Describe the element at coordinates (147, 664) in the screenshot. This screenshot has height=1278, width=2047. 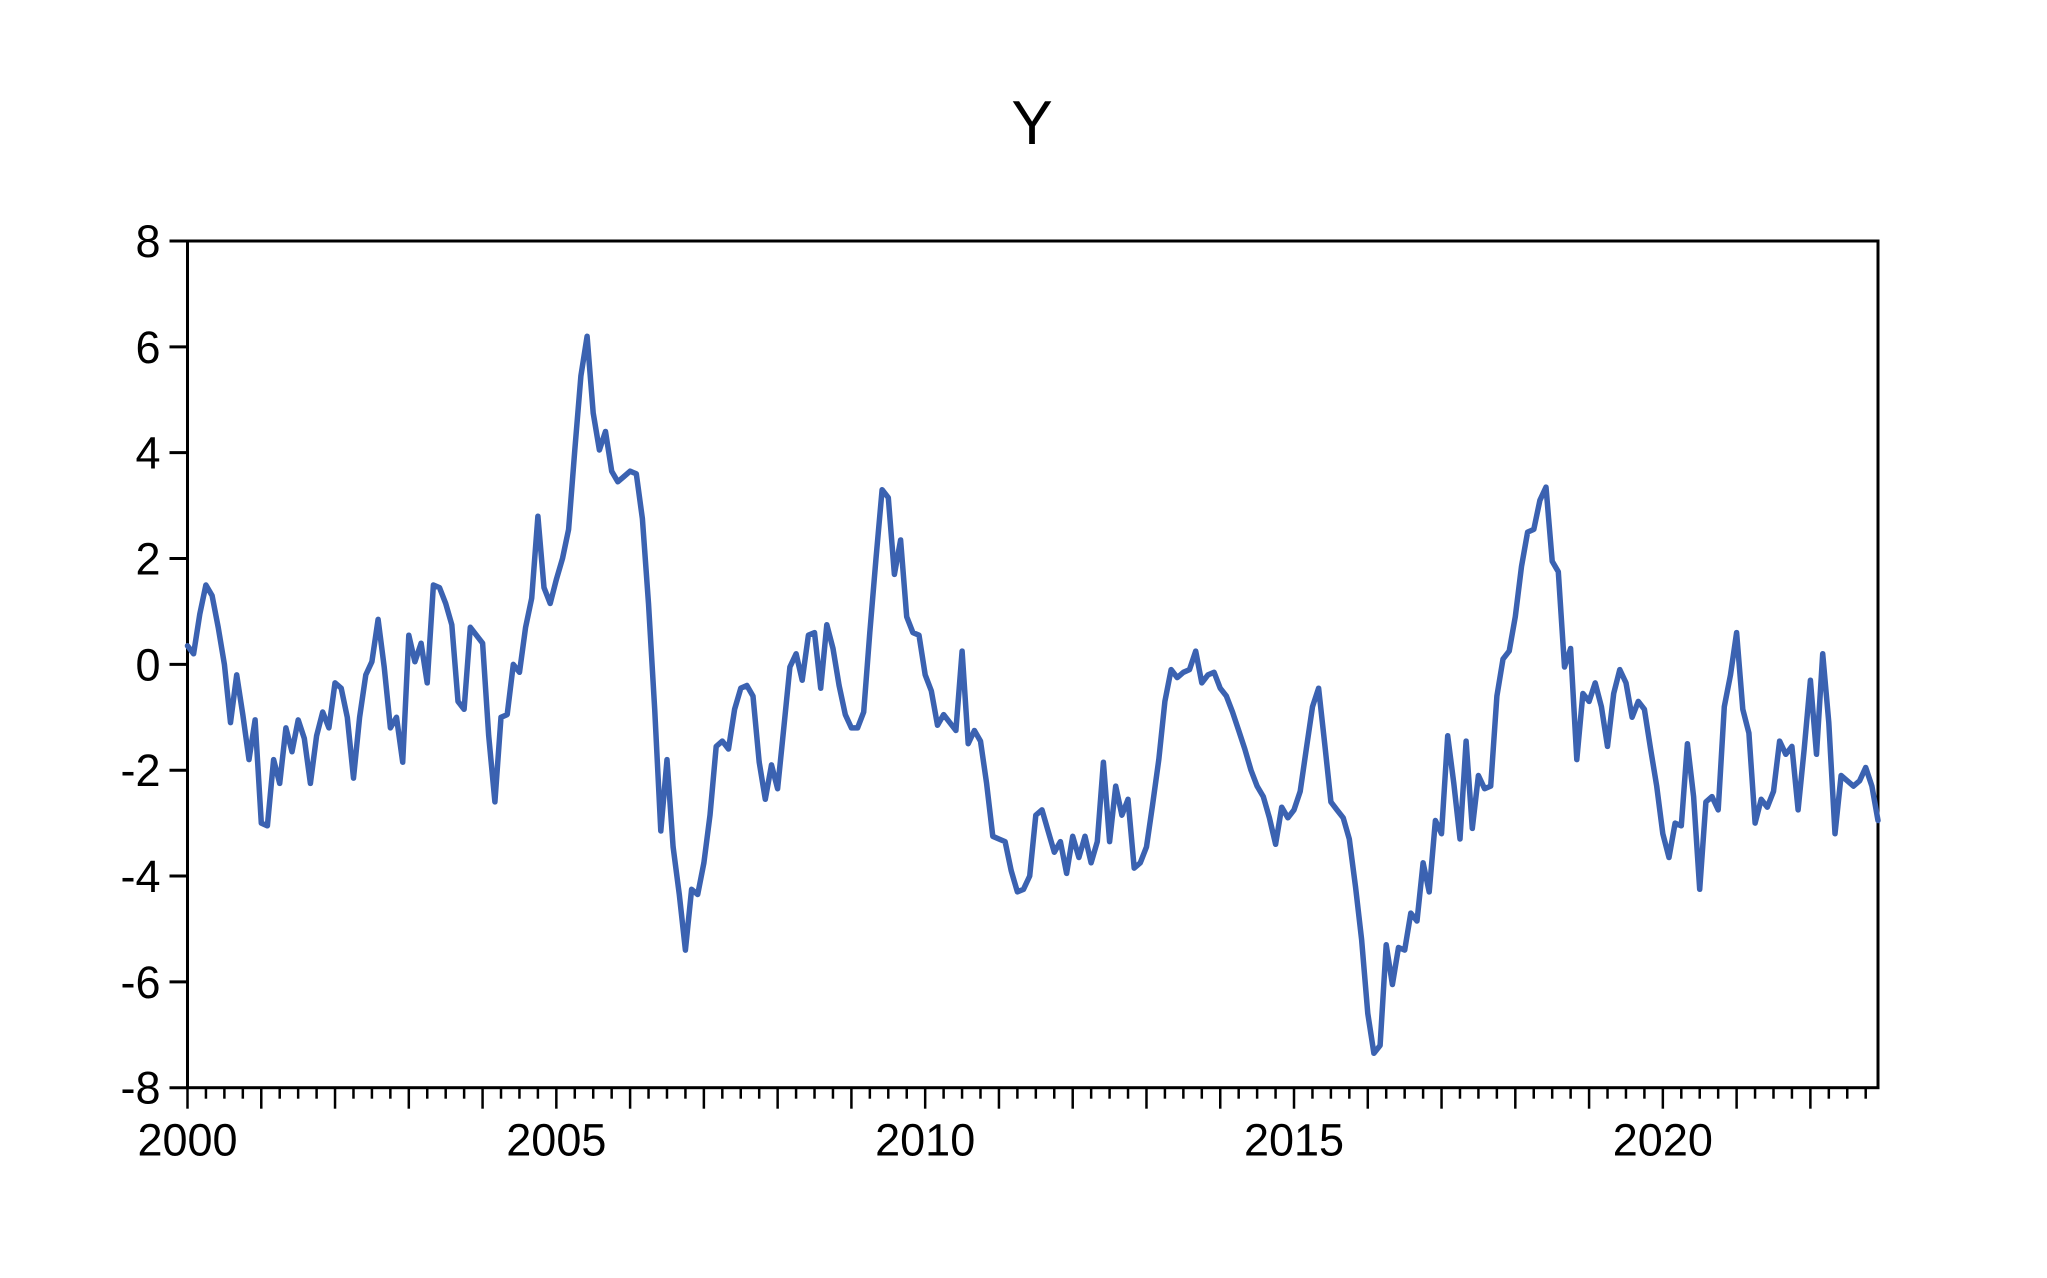
I see `y-axis-tick-label: 0` at that location.